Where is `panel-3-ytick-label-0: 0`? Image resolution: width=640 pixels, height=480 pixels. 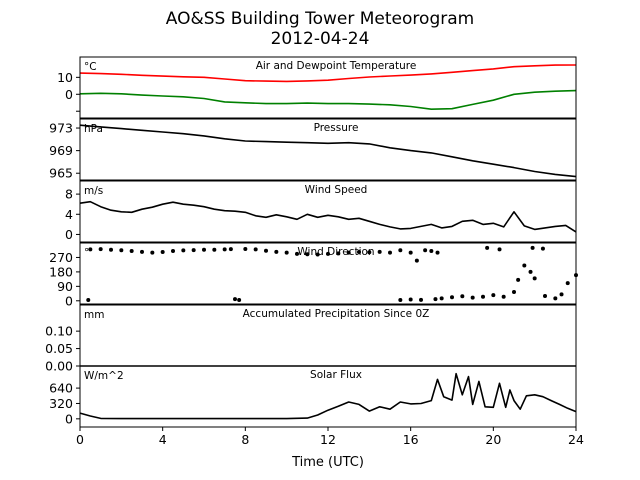
panel-3-ytick-label-0: 0 is located at coordinates (69, 300).